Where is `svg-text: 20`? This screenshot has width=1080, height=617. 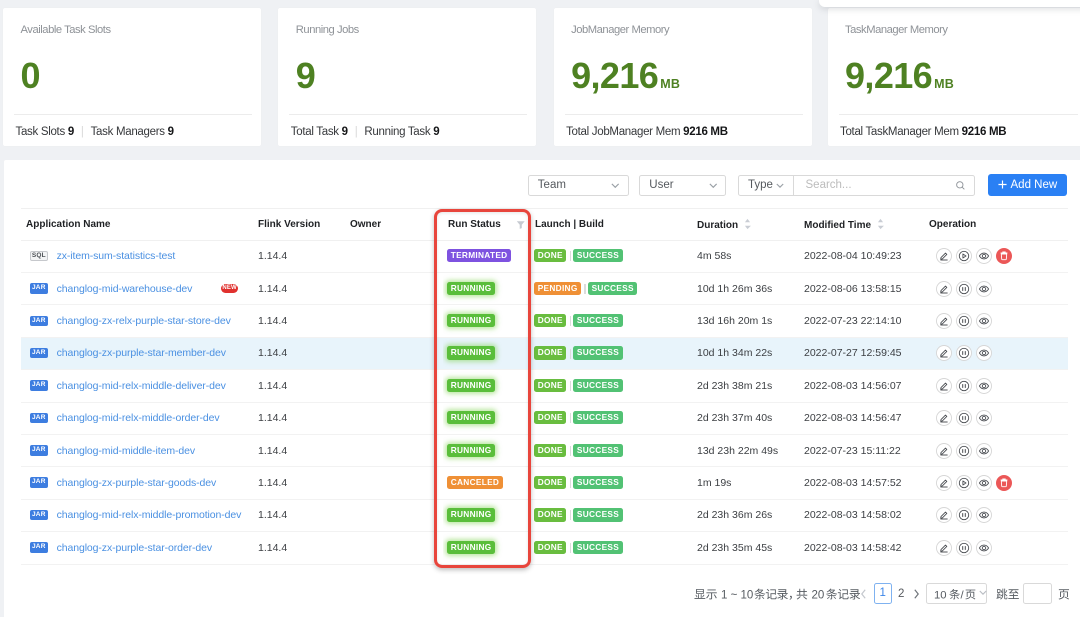
svg-text: 20 is located at coordinates (818, 595).